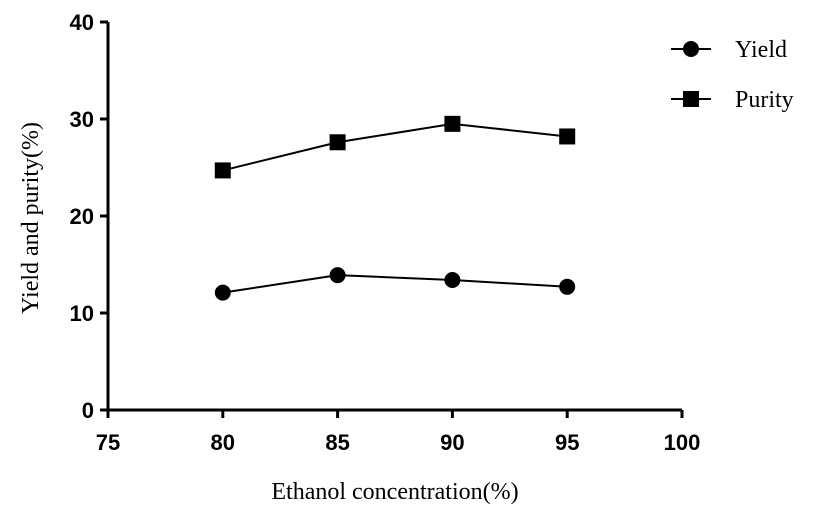 Image resolution: width=817 pixels, height=508 pixels. What do you see at coordinates (82, 313) in the screenshot?
I see `y-tick-label: 10` at bounding box center [82, 313].